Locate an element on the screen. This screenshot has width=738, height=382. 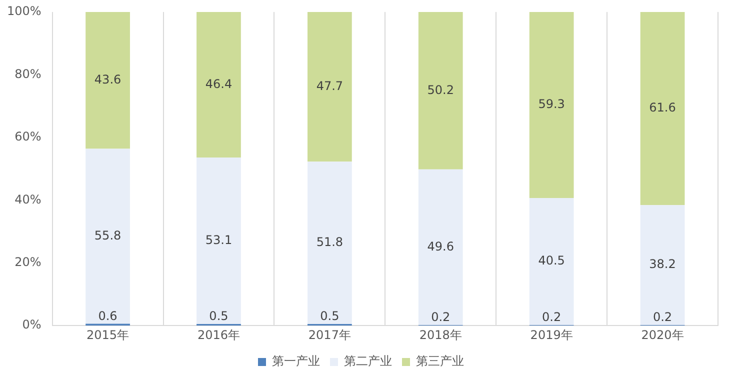
data-label: 50.2 is located at coordinates (440, 89).